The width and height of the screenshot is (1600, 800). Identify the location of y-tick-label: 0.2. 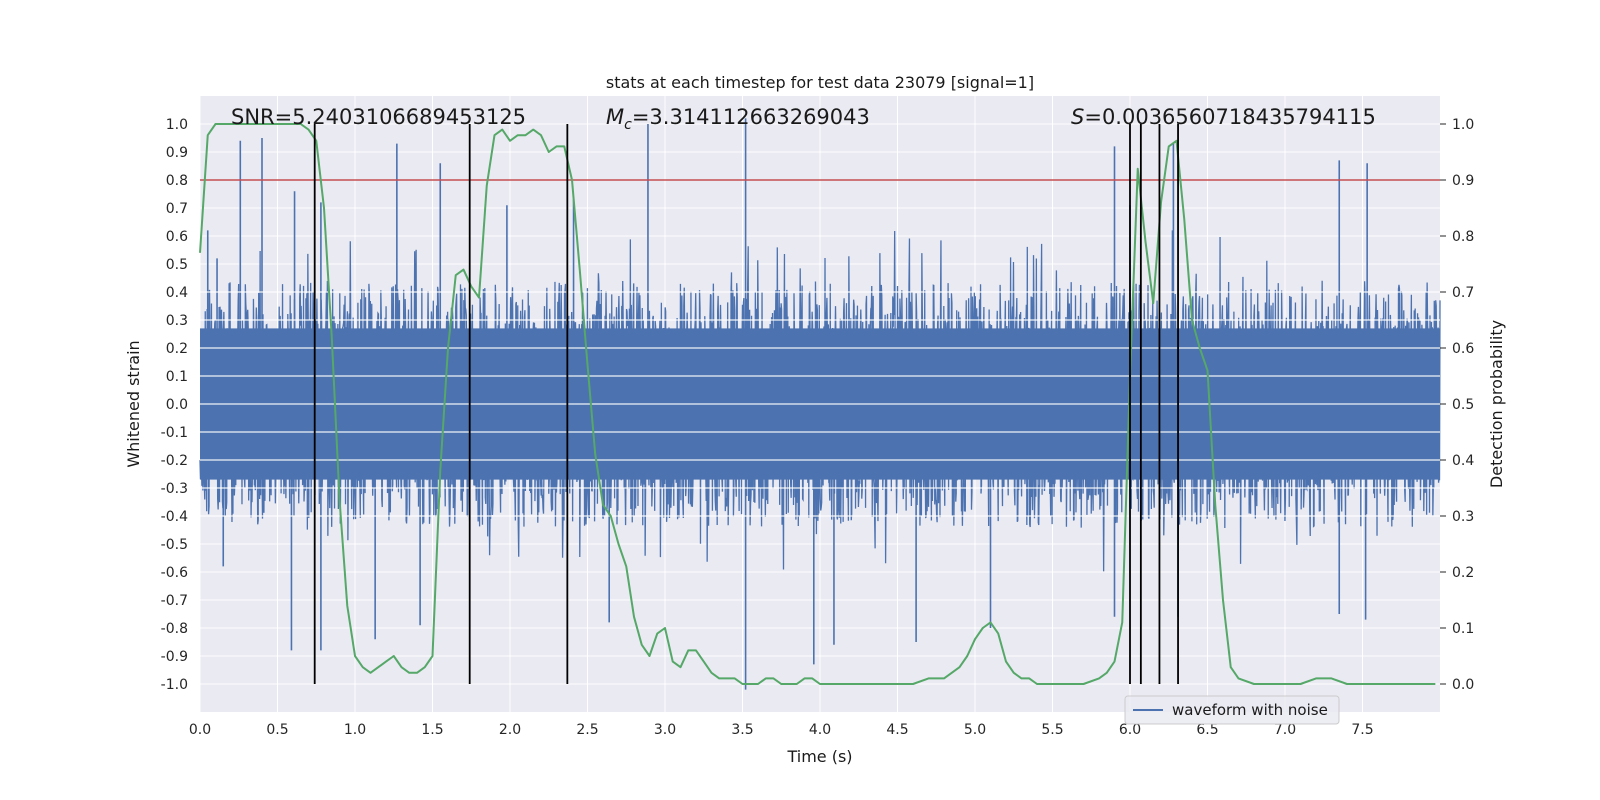
(177, 349).